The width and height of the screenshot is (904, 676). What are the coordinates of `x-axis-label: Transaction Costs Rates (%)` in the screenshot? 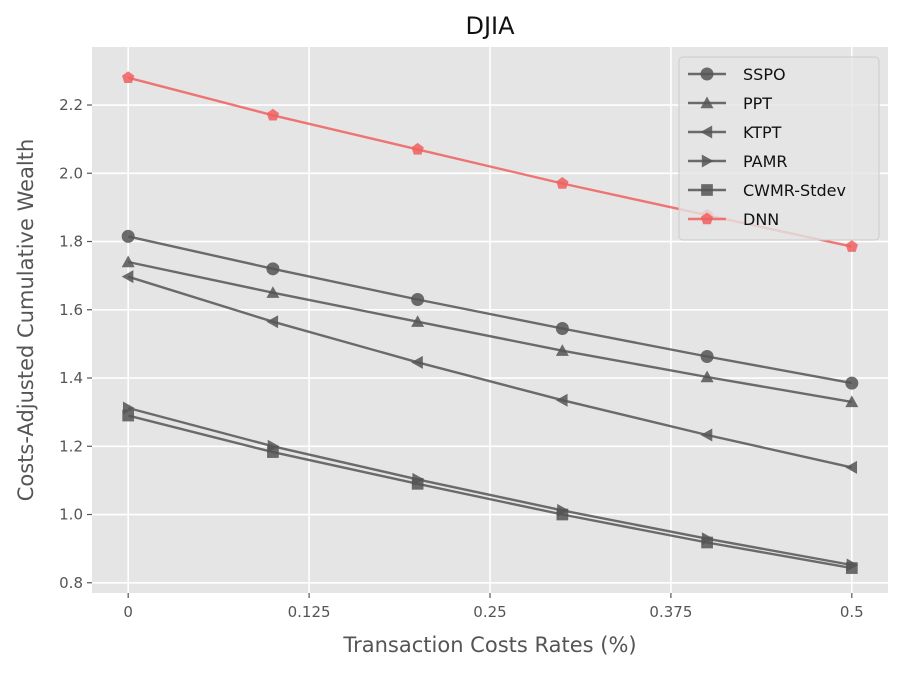 It's located at (489, 645).